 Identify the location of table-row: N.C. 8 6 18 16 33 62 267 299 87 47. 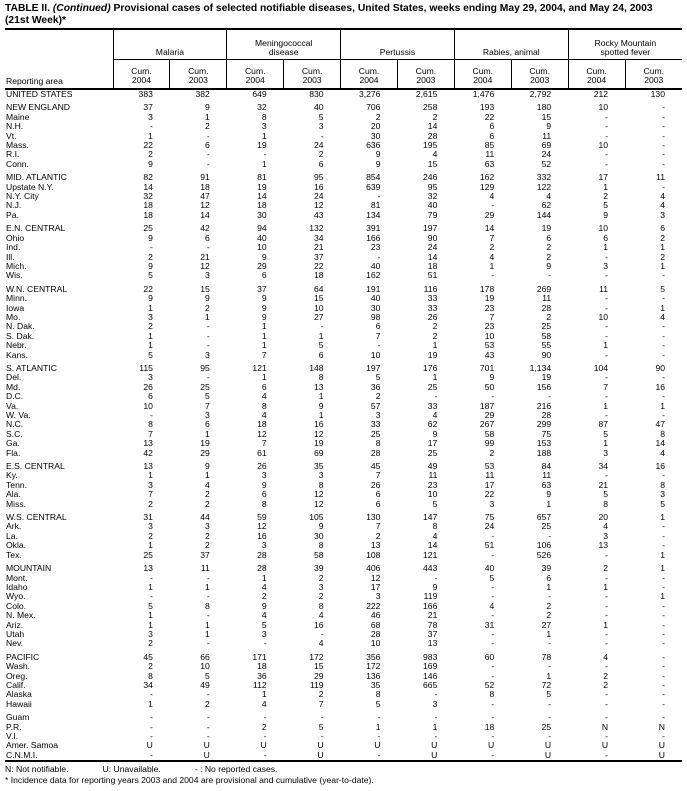
(343, 424).